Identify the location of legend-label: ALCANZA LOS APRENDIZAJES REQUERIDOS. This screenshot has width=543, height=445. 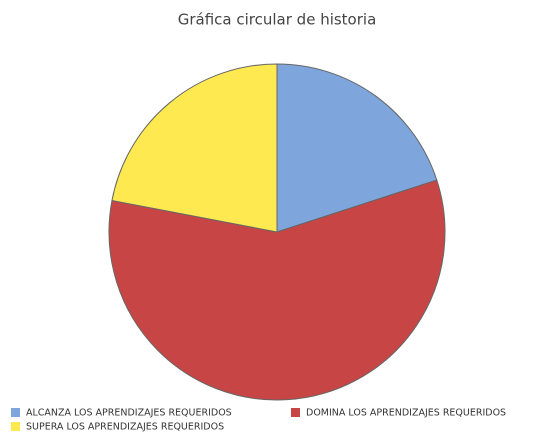
(129, 413).